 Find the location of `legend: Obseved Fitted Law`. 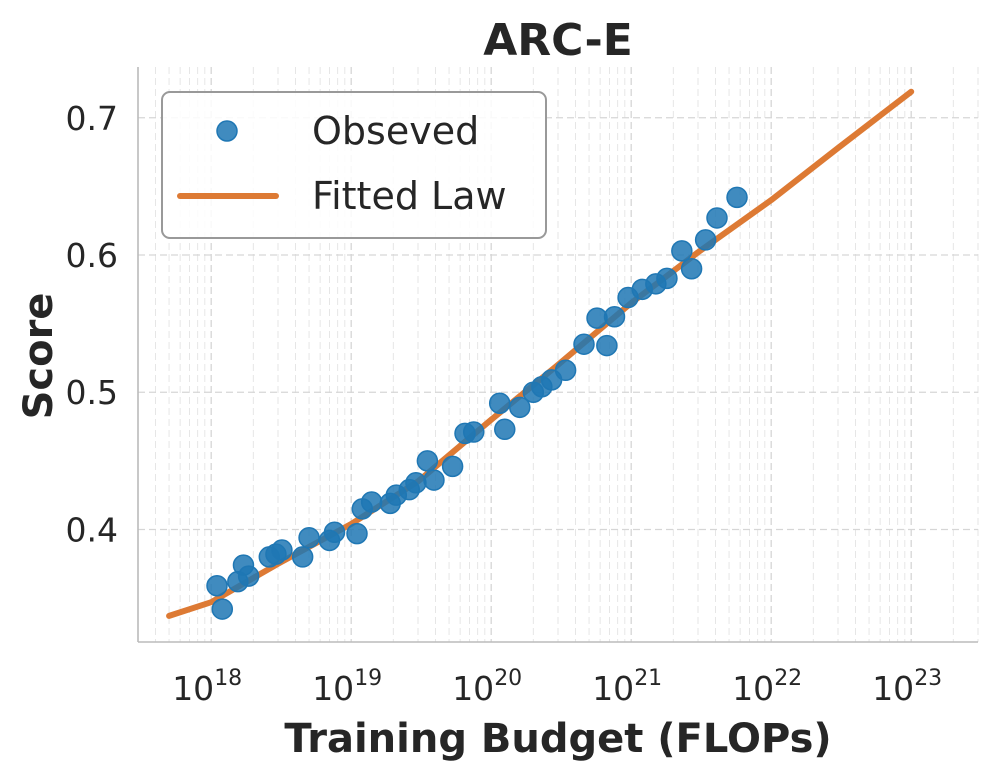

legend: Obseved Fitted Law is located at coordinates (354, 165).